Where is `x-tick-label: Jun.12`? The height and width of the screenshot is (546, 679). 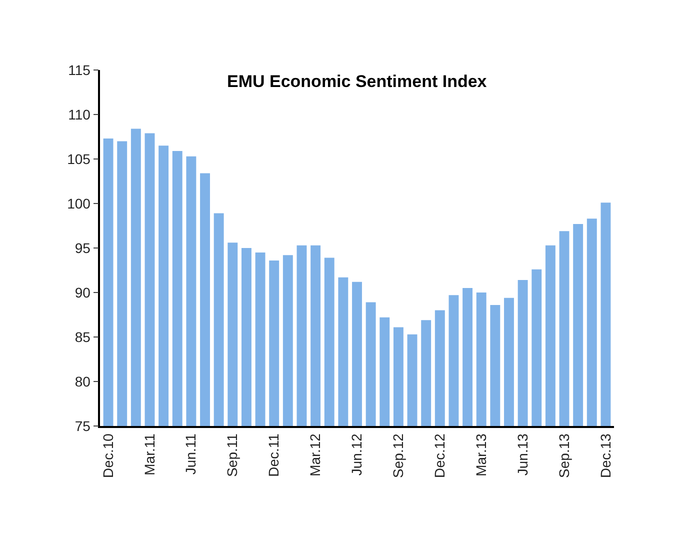
x-tick-label: Jun.12 is located at coordinates (356, 454).